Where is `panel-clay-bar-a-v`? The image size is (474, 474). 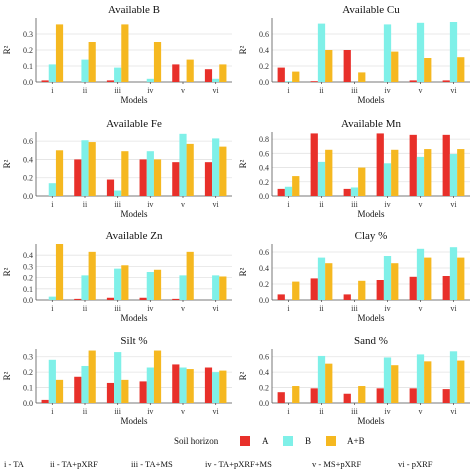
panel-clay-bar-a-v is located at coordinates (413, 288).